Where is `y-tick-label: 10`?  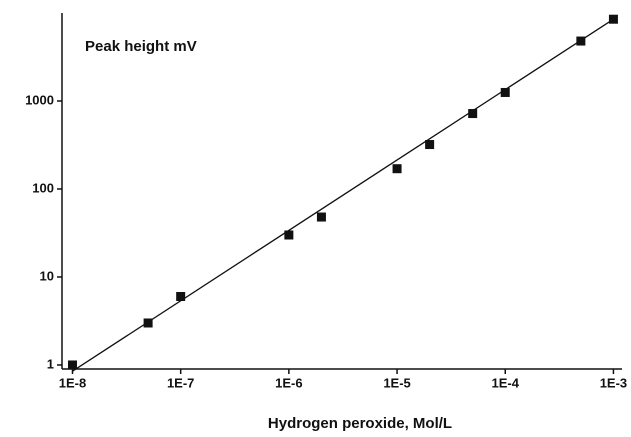
y-tick-label: 10 is located at coordinates (47, 275).